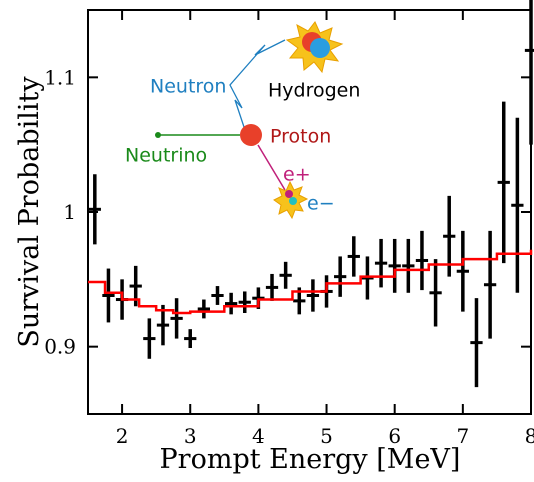 This screenshot has height=482, width=534. I want to click on y-axis-label: Survival Probability, so click(29, 212).